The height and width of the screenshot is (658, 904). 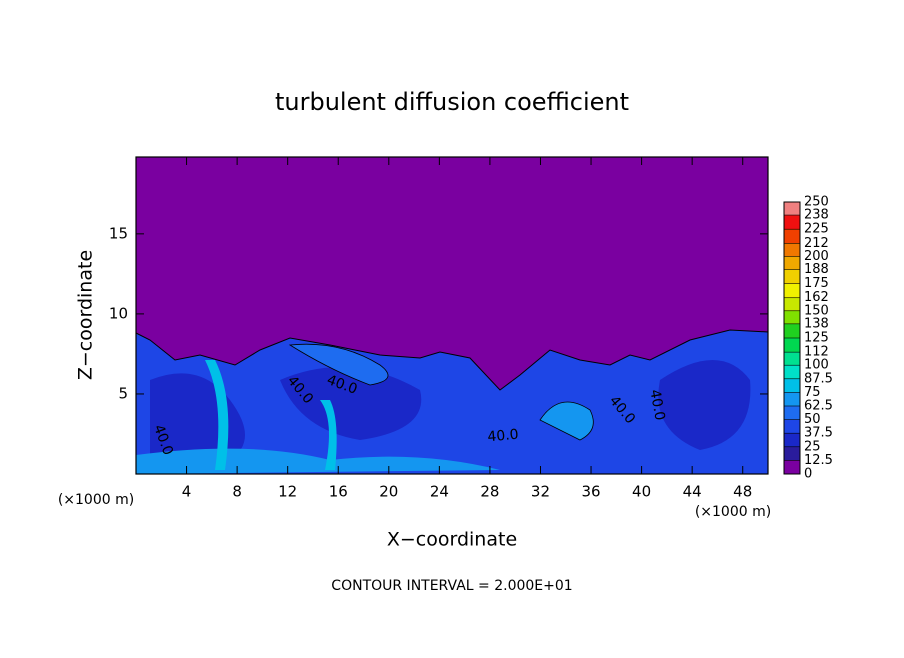 I want to click on y-tick-label: 15, so click(x=118, y=233).